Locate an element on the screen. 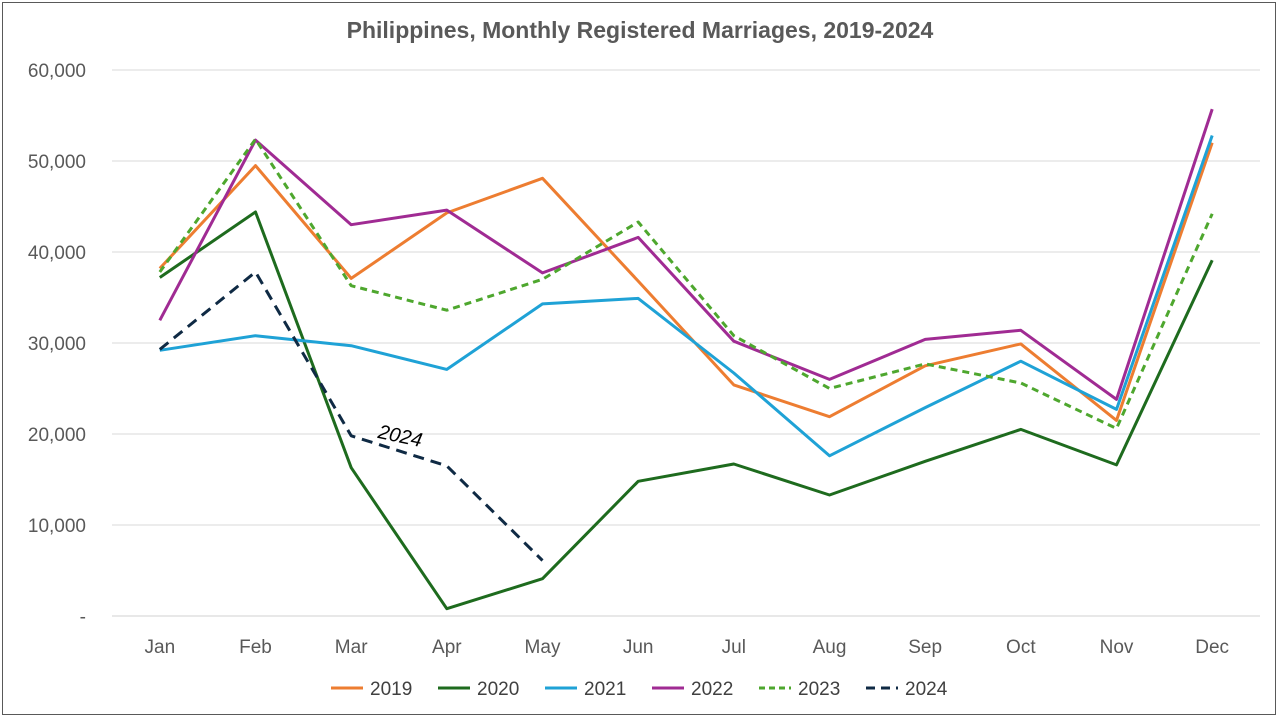 This screenshot has height=720, width=1280. y-tick-label: 40,000 is located at coordinates (57, 253).